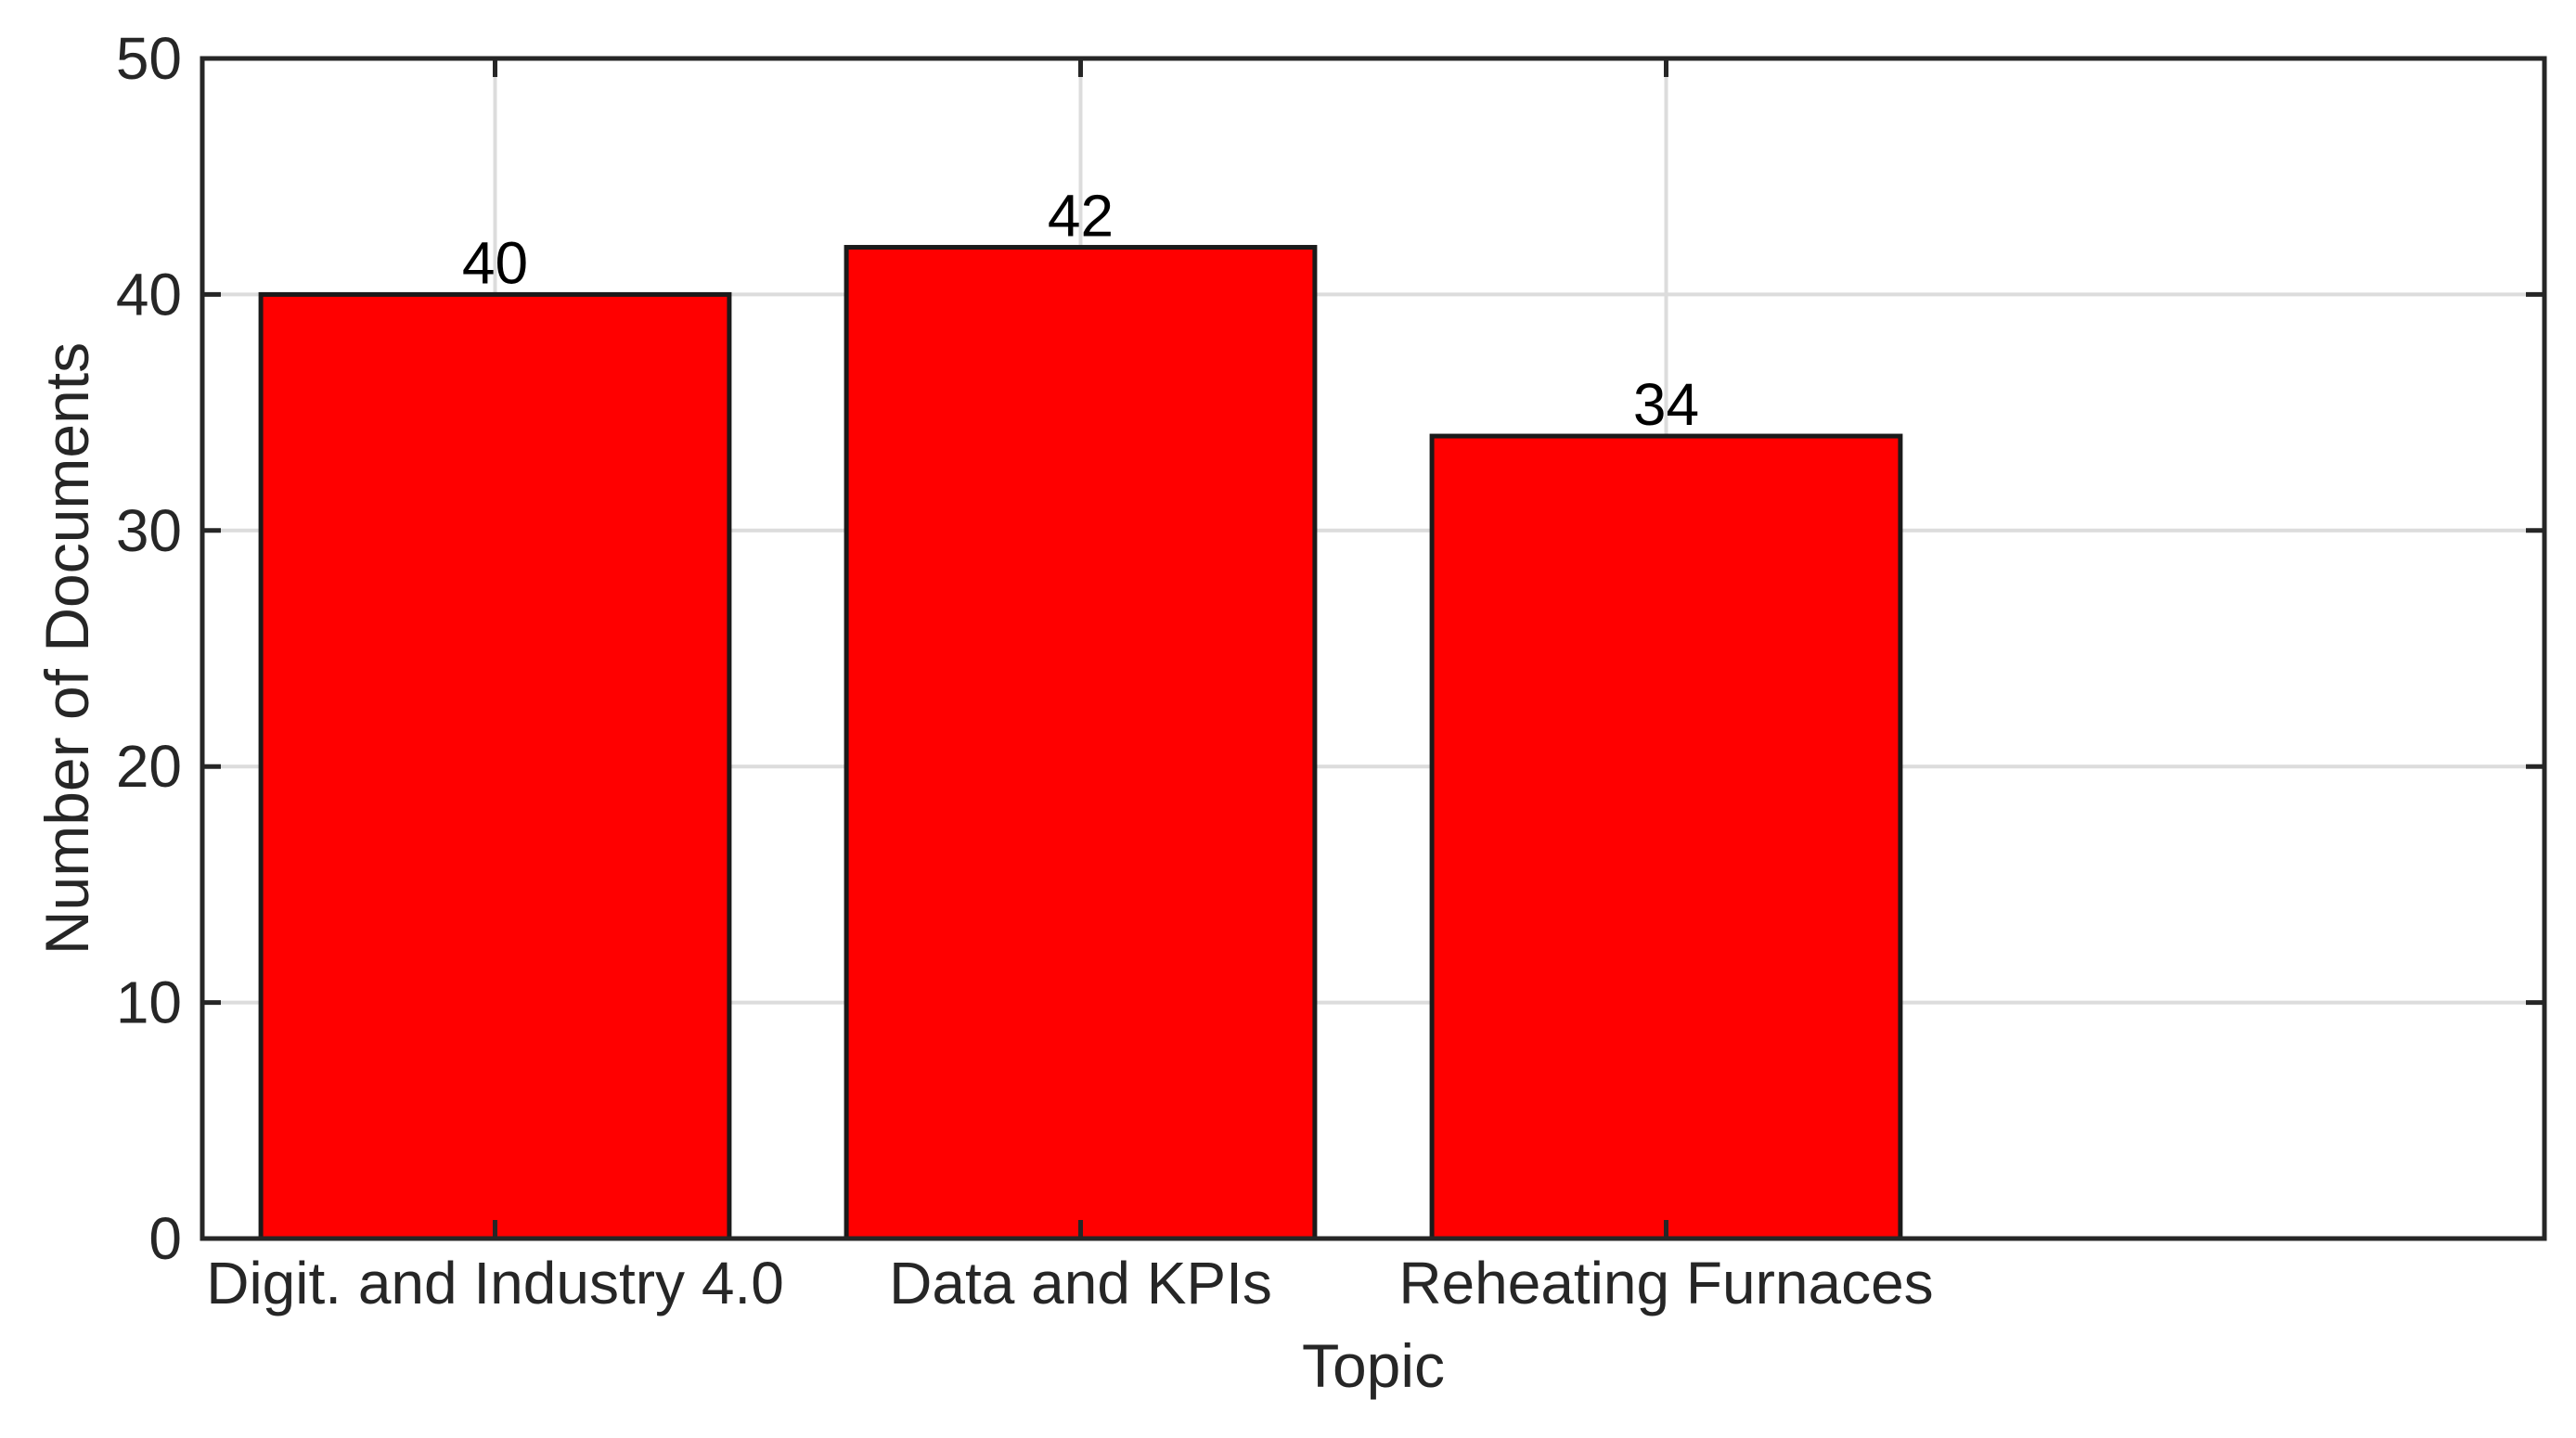 The image size is (2576, 1438). What do you see at coordinates (149, 294) in the screenshot?
I see `y-tick-label: 40` at bounding box center [149, 294].